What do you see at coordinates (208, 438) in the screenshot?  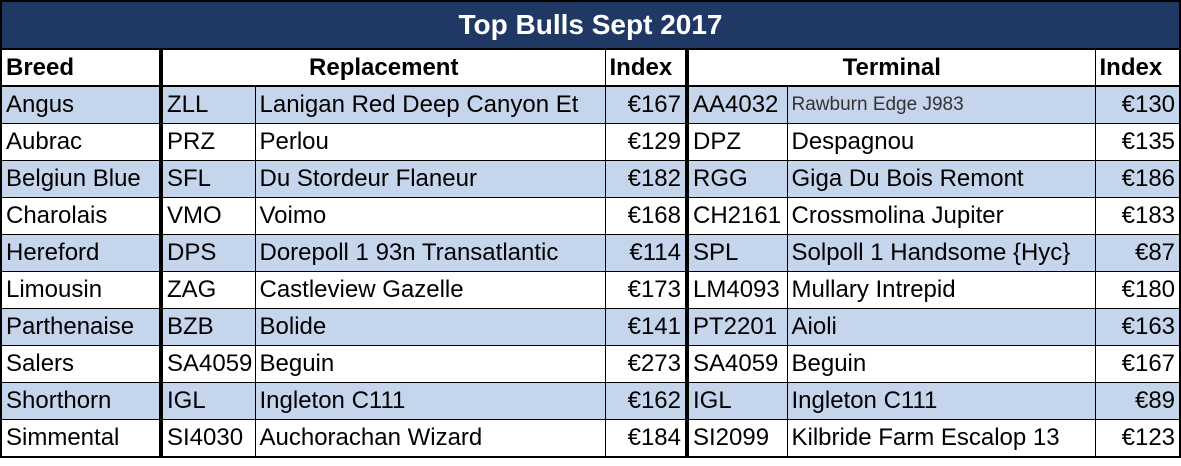 I see `cell-replacement-code: SI4030` at bounding box center [208, 438].